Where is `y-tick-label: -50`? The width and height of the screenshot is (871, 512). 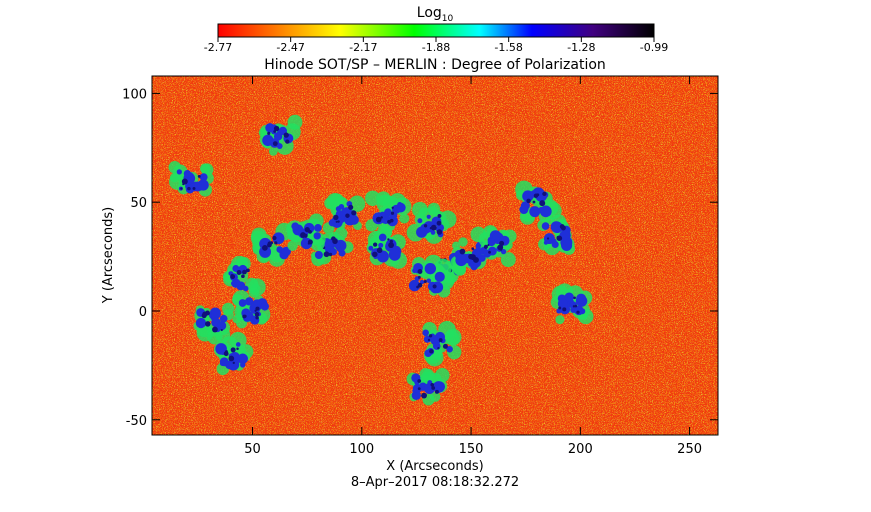 y-tick-label: -50 is located at coordinates (136, 421).